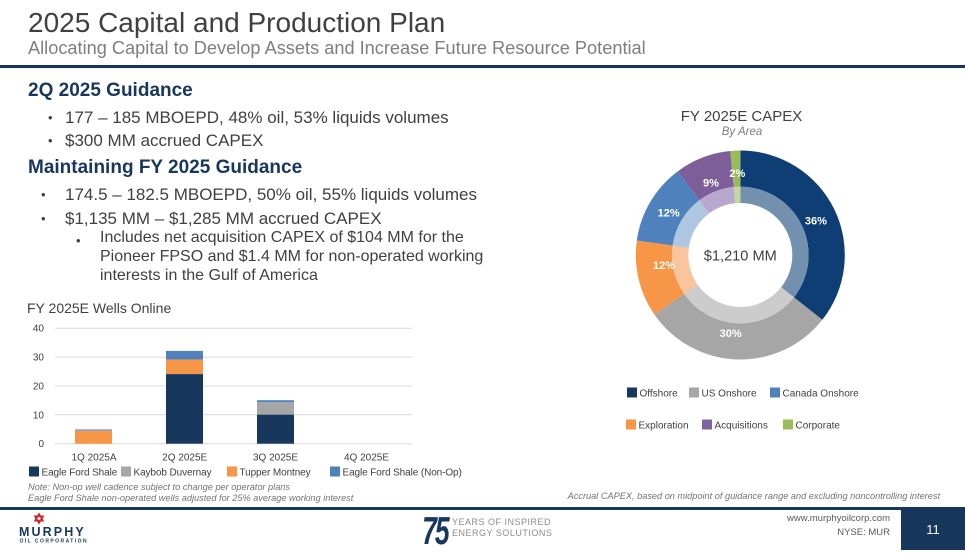 This screenshot has height=557, width=965. What do you see at coordinates (737, 174) in the screenshot?
I see `svg-text: 2%` at bounding box center [737, 174].